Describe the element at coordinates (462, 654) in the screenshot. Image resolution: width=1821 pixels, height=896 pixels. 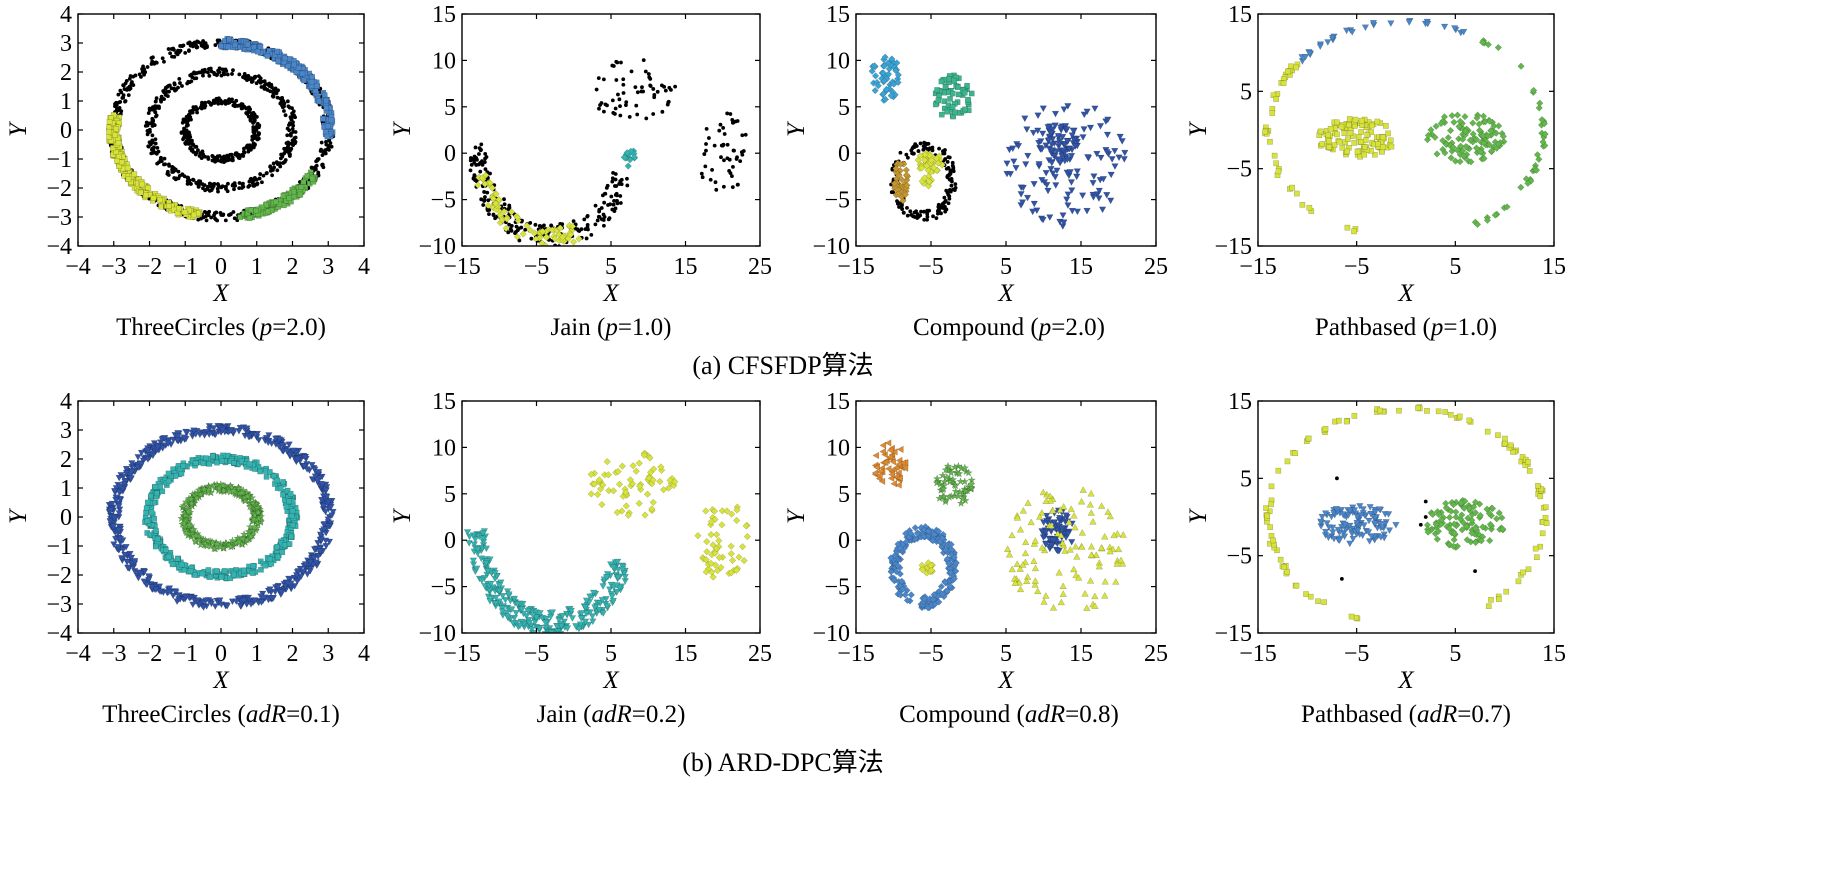
I see `x-tick-label: −15` at that location.